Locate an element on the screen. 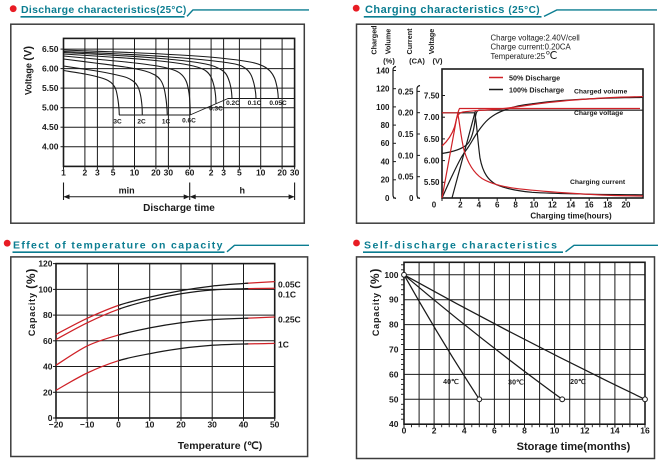 The width and height of the screenshot is (667, 472). svg-text: 0.3C is located at coordinates (216, 109).